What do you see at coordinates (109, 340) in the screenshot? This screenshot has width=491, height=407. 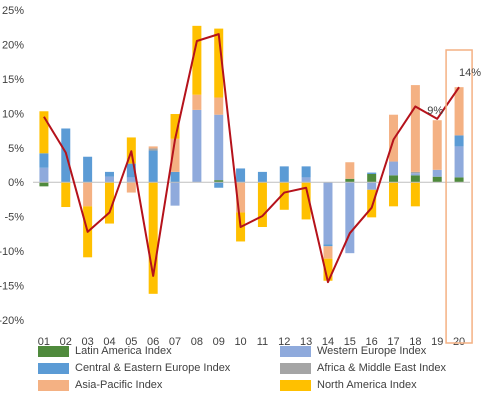 I see `x-tick-label: 04` at bounding box center [109, 340].